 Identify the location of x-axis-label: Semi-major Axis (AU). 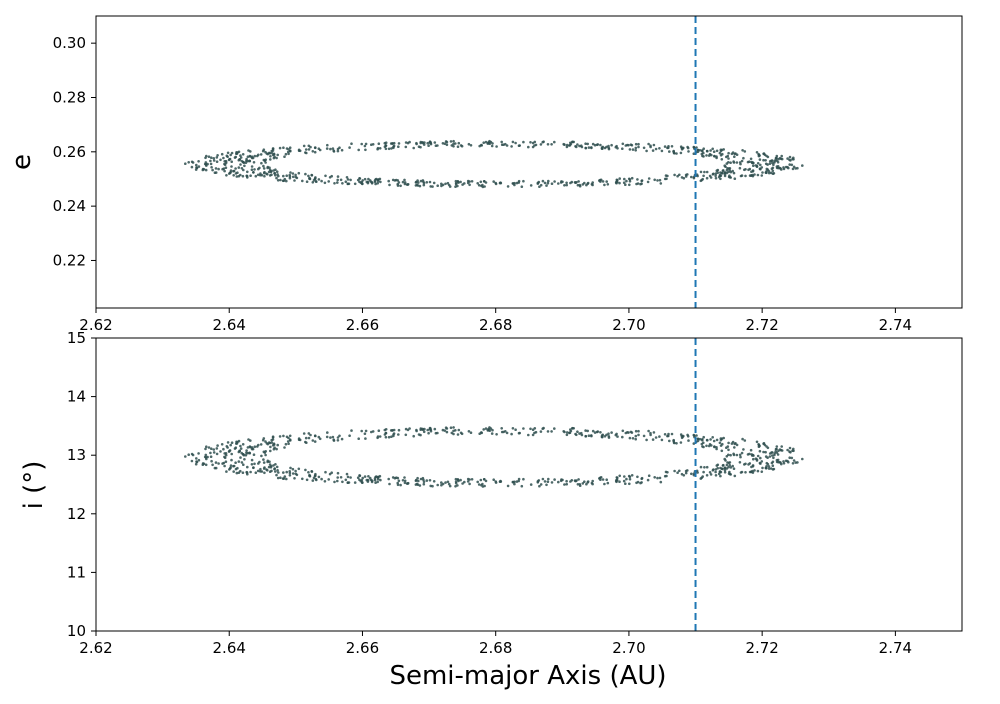
(527, 676).